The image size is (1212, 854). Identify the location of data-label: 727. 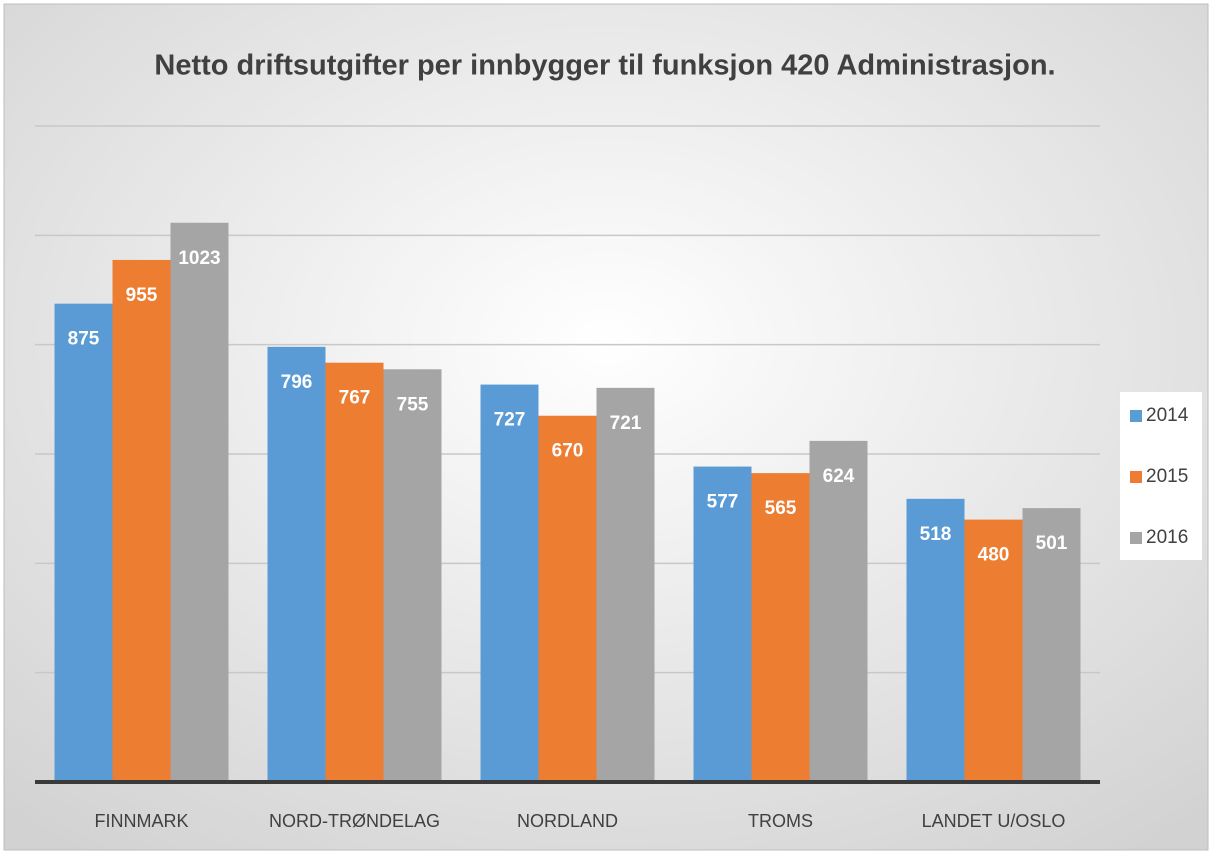
(510, 420).